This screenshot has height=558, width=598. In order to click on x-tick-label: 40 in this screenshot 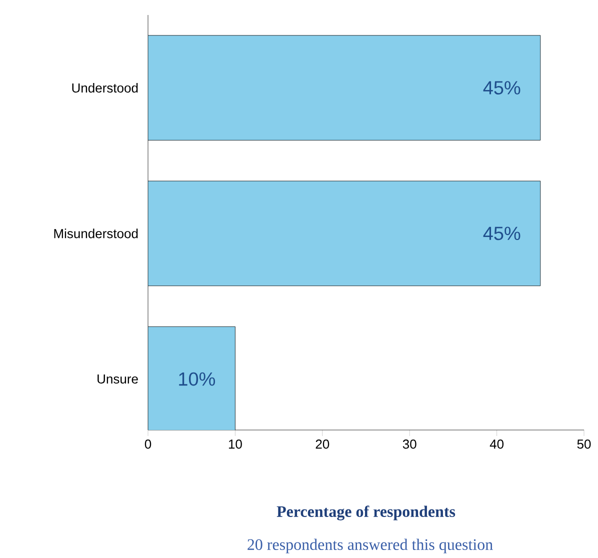, I will do `click(497, 444)`.